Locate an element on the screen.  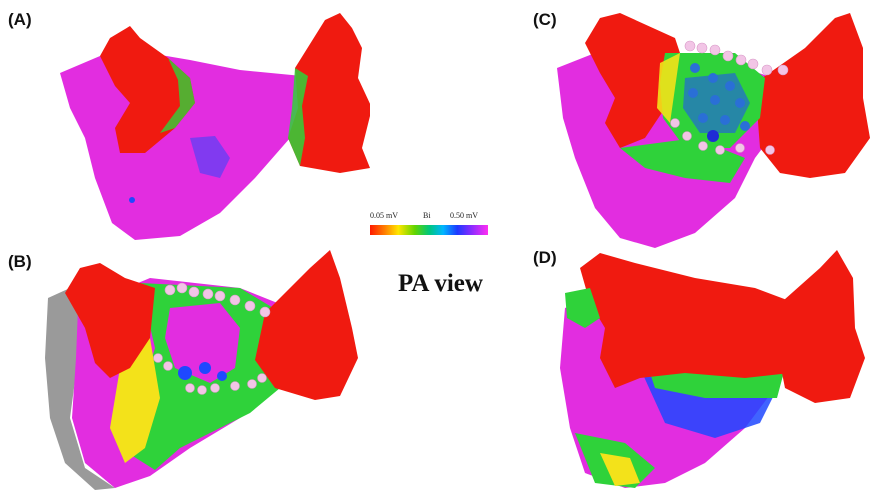
panel-d-red-region is located at coordinates (690, 320).